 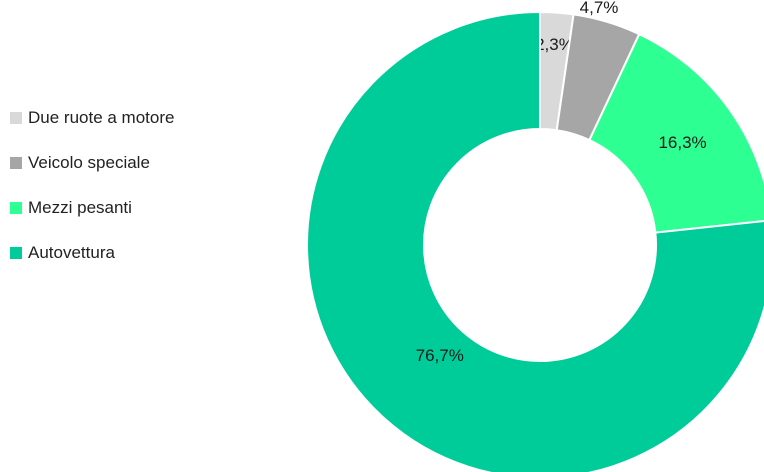 What do you see at coordinates (440, 355) in the screenshot?
I see `data-label-4: 76,7%` at bounding box center [440, 355].